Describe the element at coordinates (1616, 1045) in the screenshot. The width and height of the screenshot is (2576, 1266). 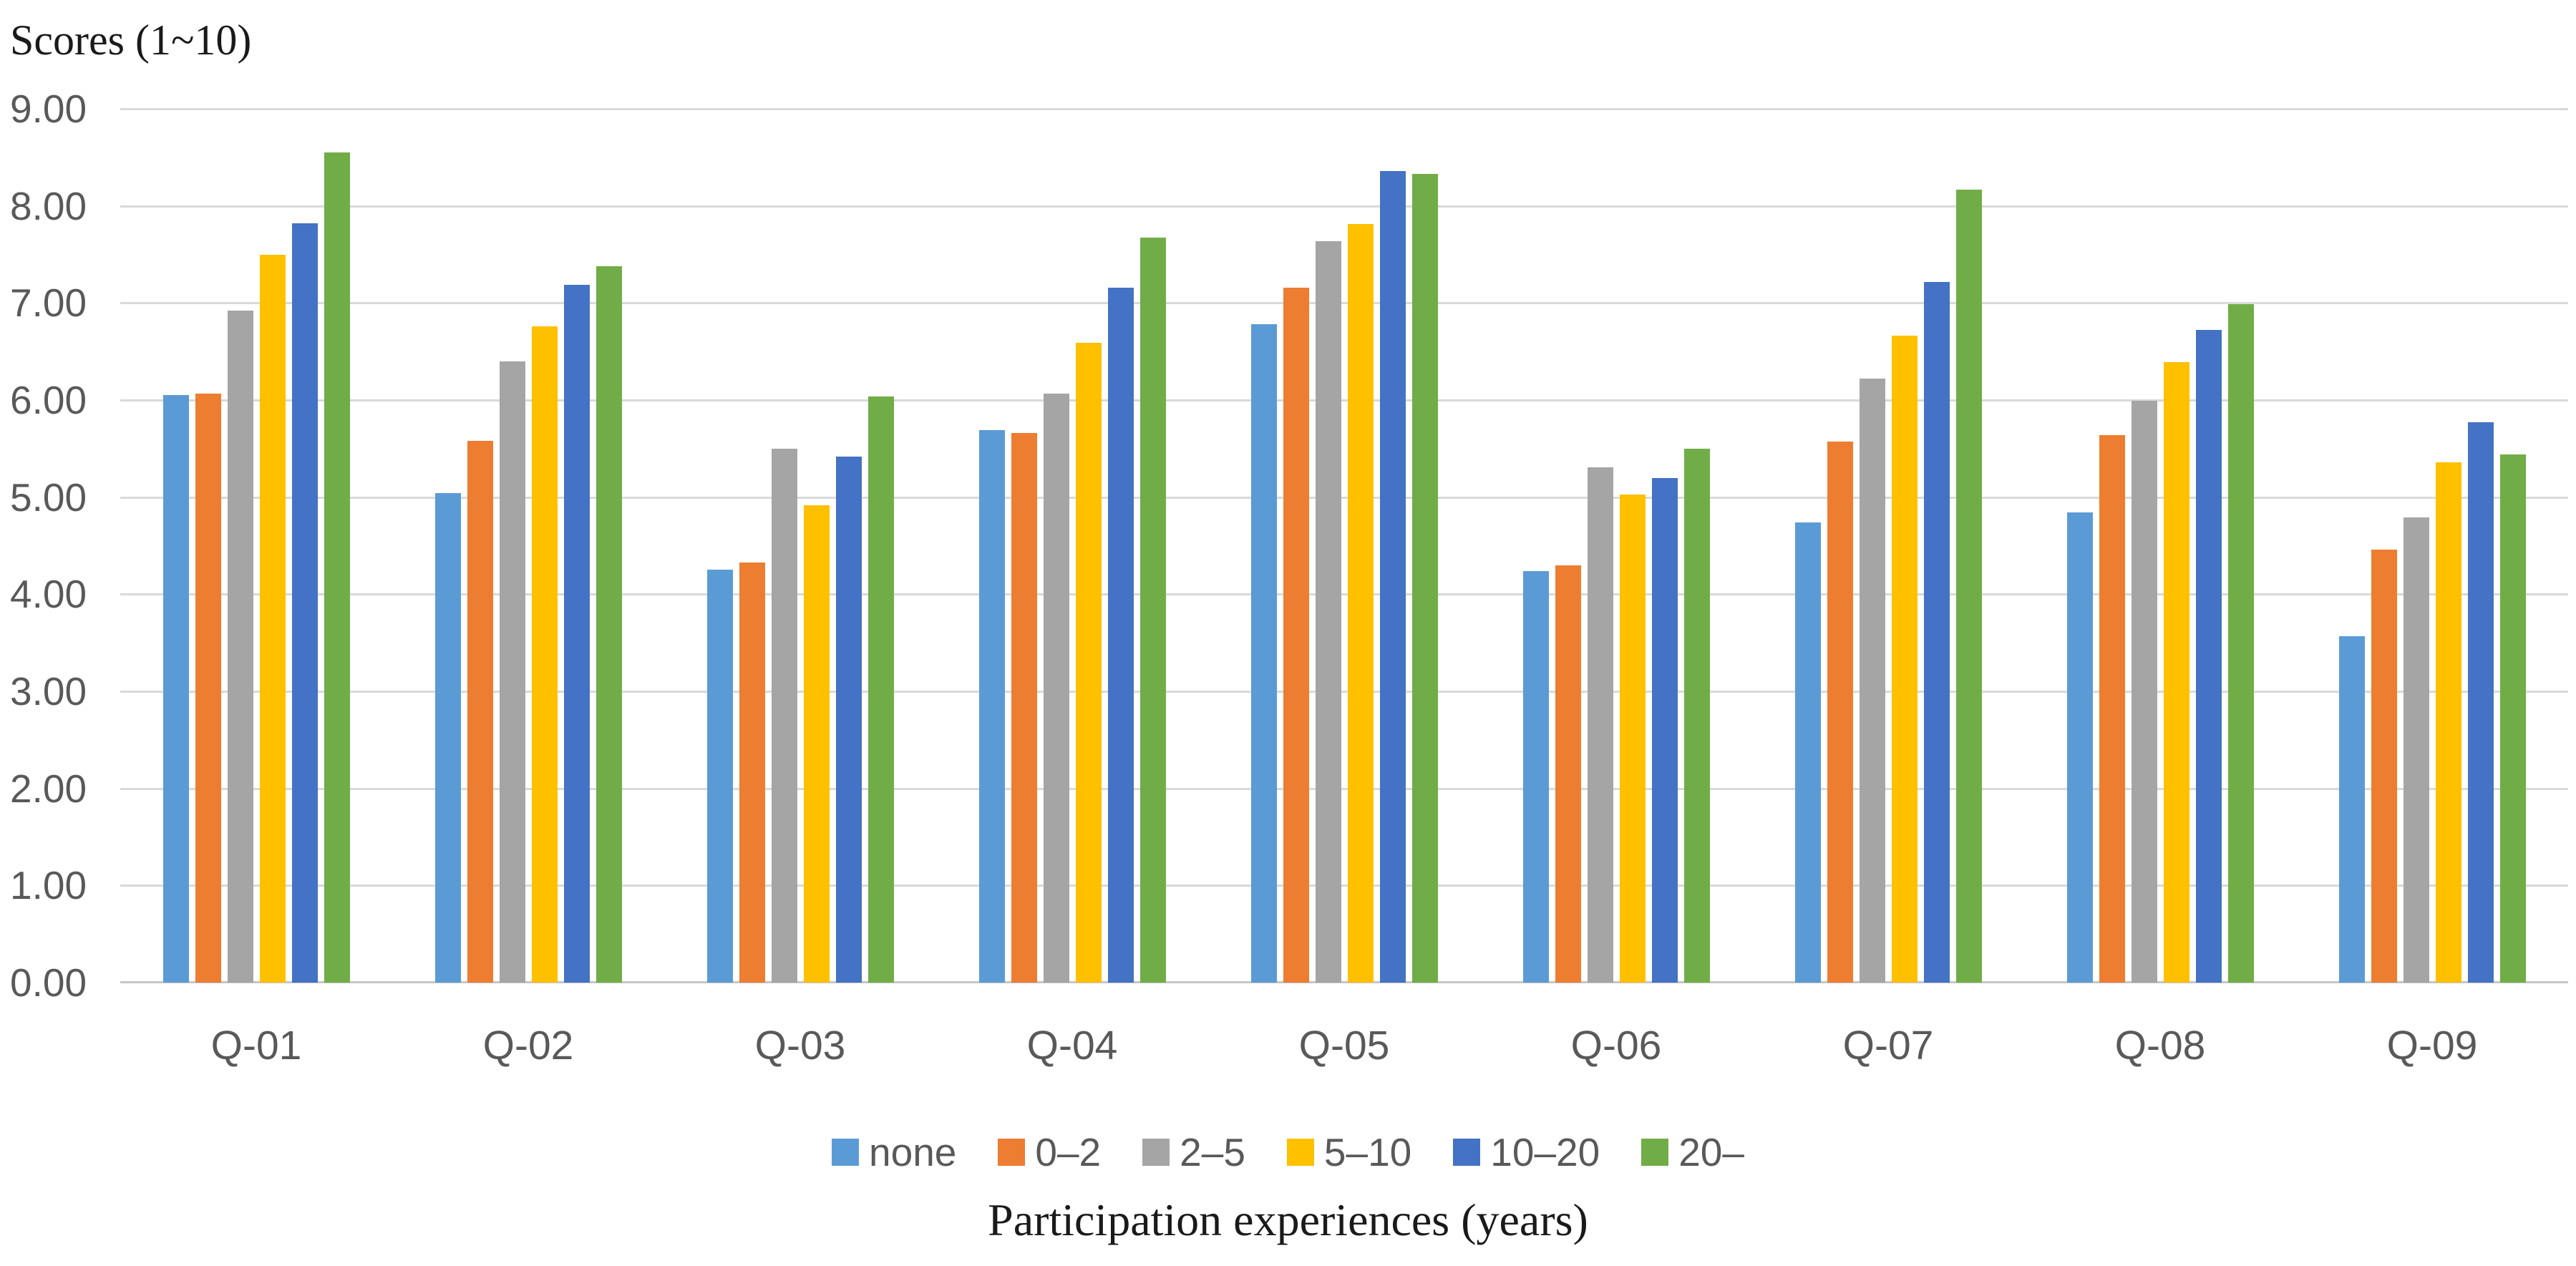
I see `category-label-Q-06: Q-06` at that location.